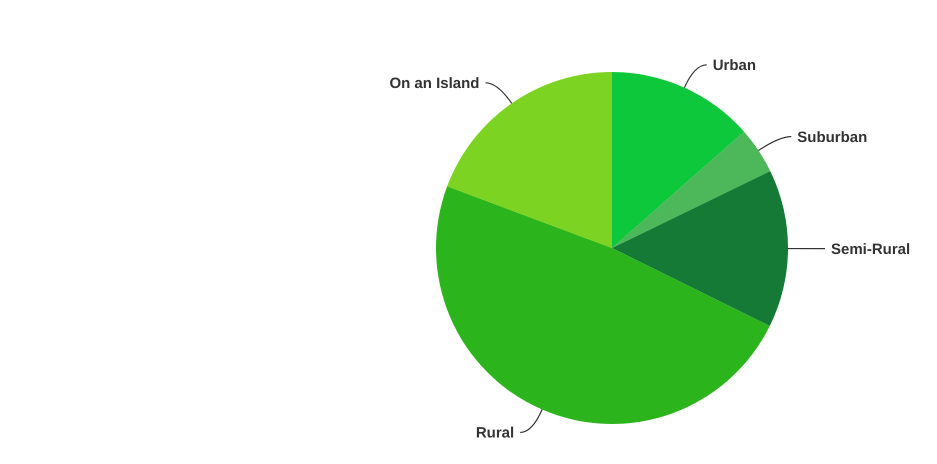 This screenshot has height=464, width=937. What do you see at coordinates (832, 137) in the screenshot?
I see `slice-label: Suburban` at bounding box center [832, 137].